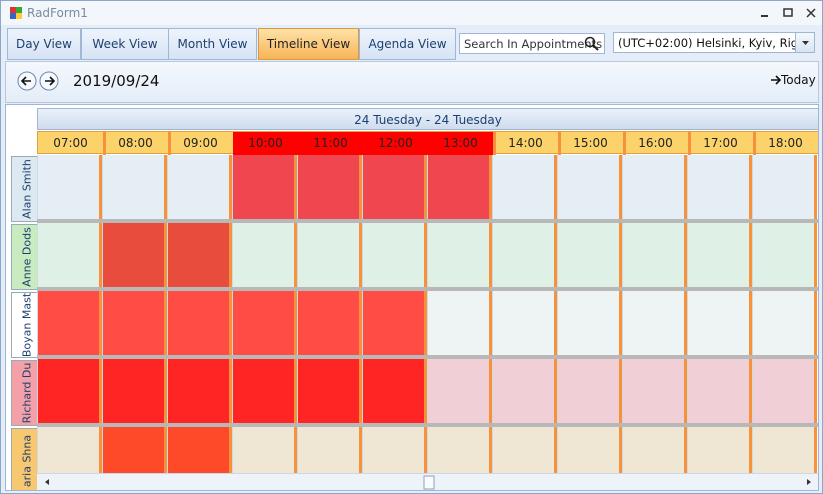 Image resolution: width=823 pixels, height=494 pixels. What do you see at coordinates (202, 143) in the screenshot?
I see `hour-label: 09:00` at bounding box center [202, 143].